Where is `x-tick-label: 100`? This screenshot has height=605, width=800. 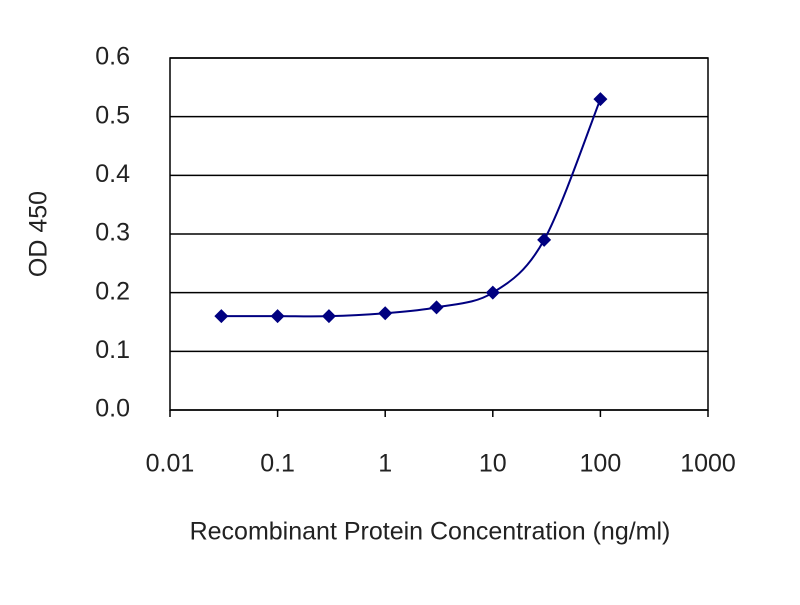
x-tick-label: 100 is located at coordinates (601, 464).